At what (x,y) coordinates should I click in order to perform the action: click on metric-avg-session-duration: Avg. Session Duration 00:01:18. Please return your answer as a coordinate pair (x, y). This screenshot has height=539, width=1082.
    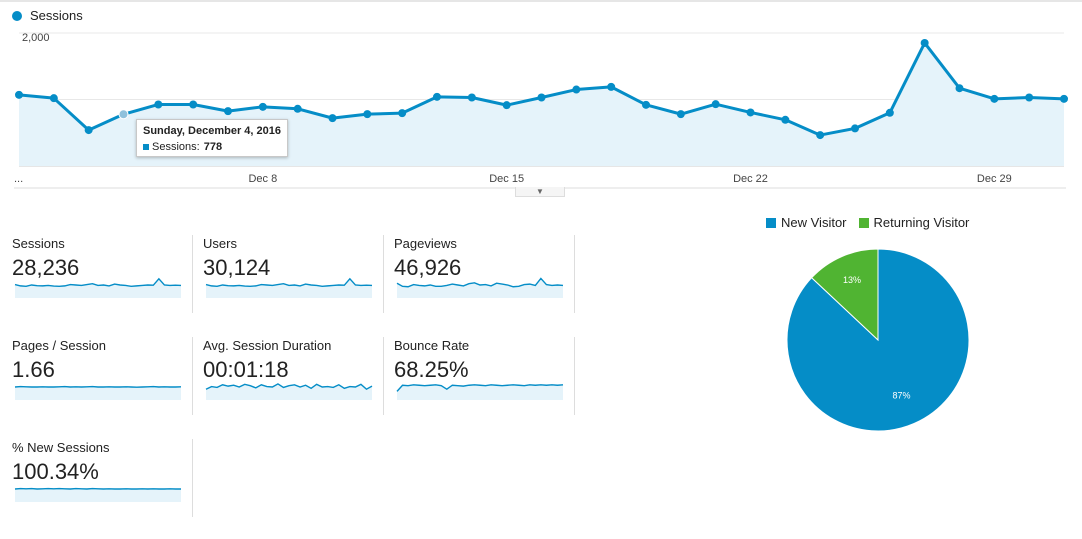
    Looking at the image, I should click on (293, 372).